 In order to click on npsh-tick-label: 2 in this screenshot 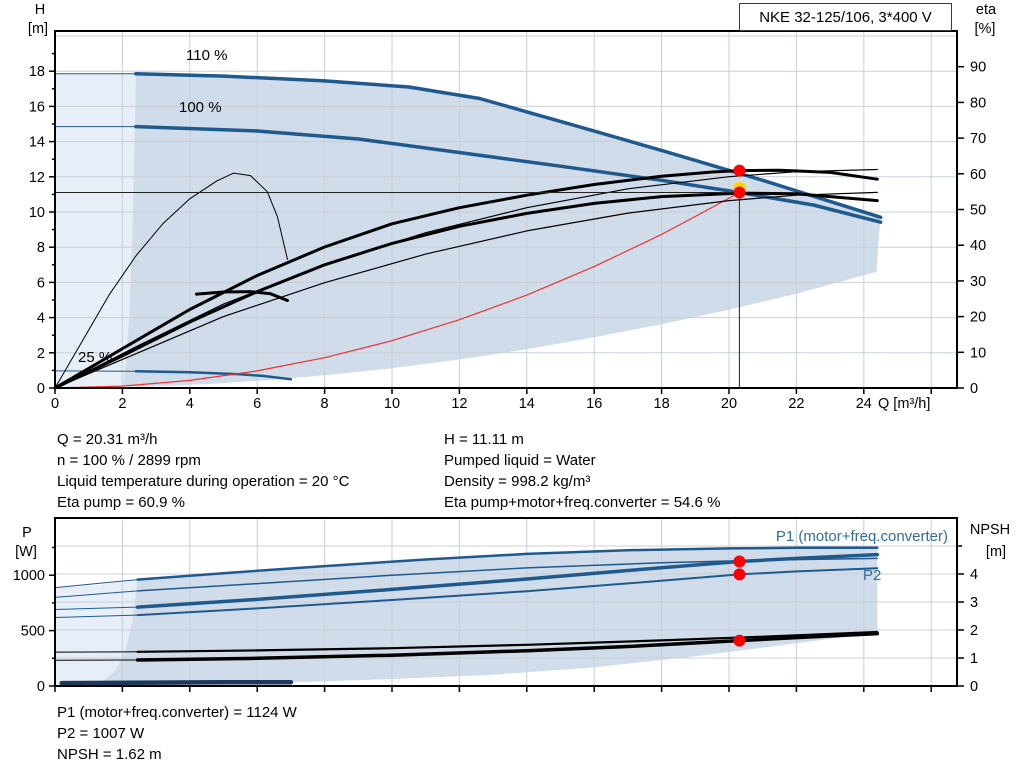, I will do `click(974, 631)`.